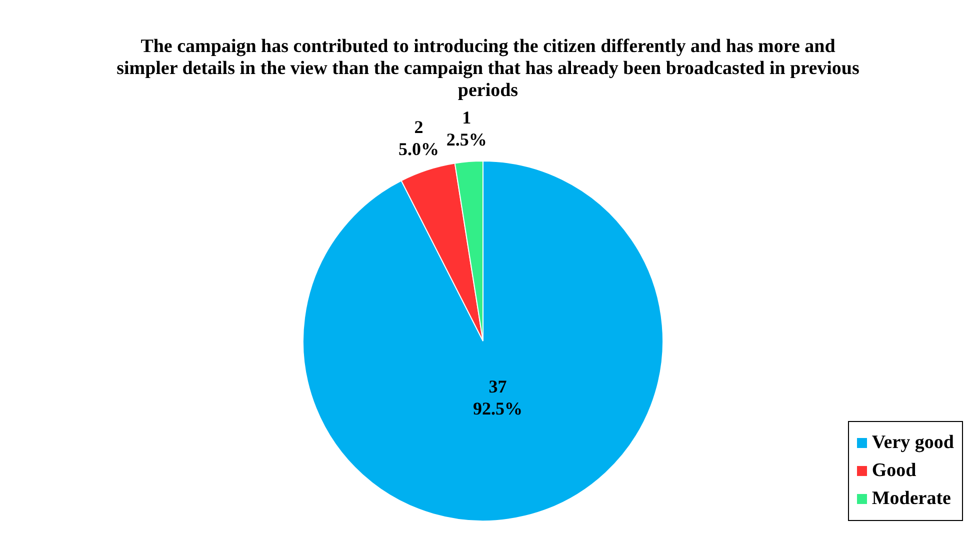 The image size is (977, 533). What do you see at coordinates (418, 138) in the screenshot?
I see `data-label: 2 5.0%` at bounding box center [418, 138].